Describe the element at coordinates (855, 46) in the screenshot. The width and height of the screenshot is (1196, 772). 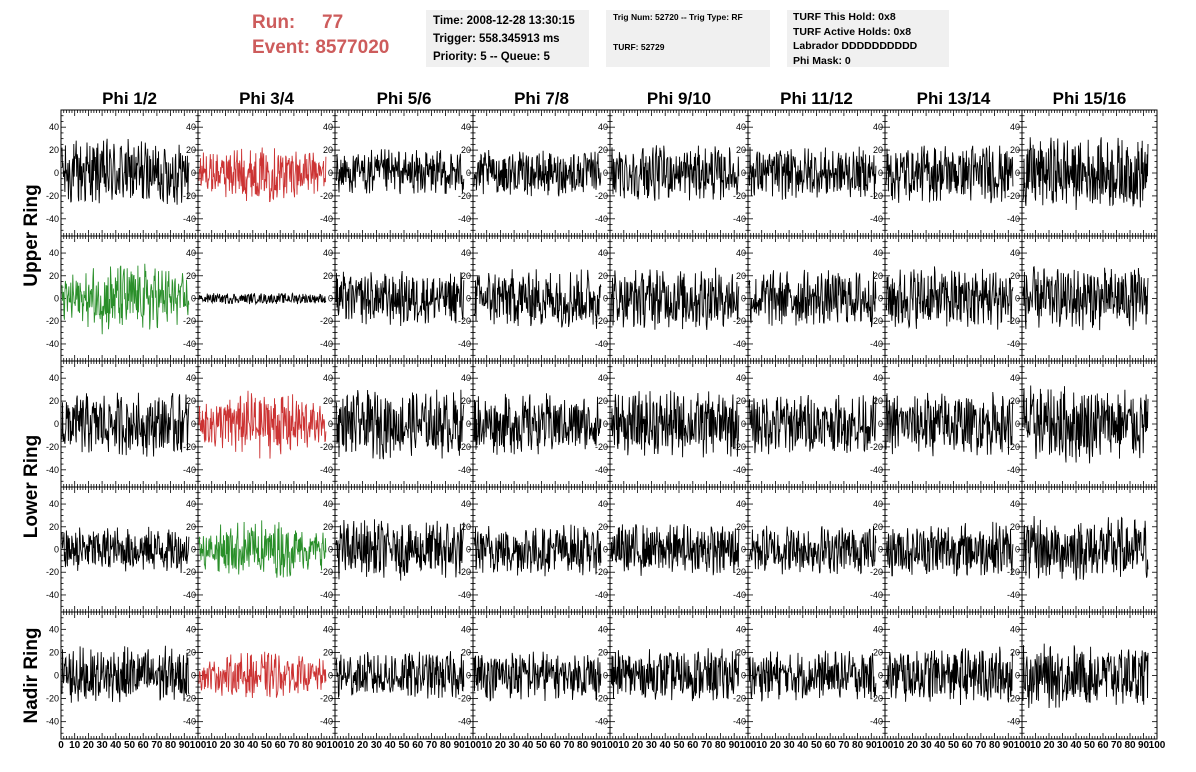
I see `labrador-line: Labrador DDDDDDDDDD` at that location.